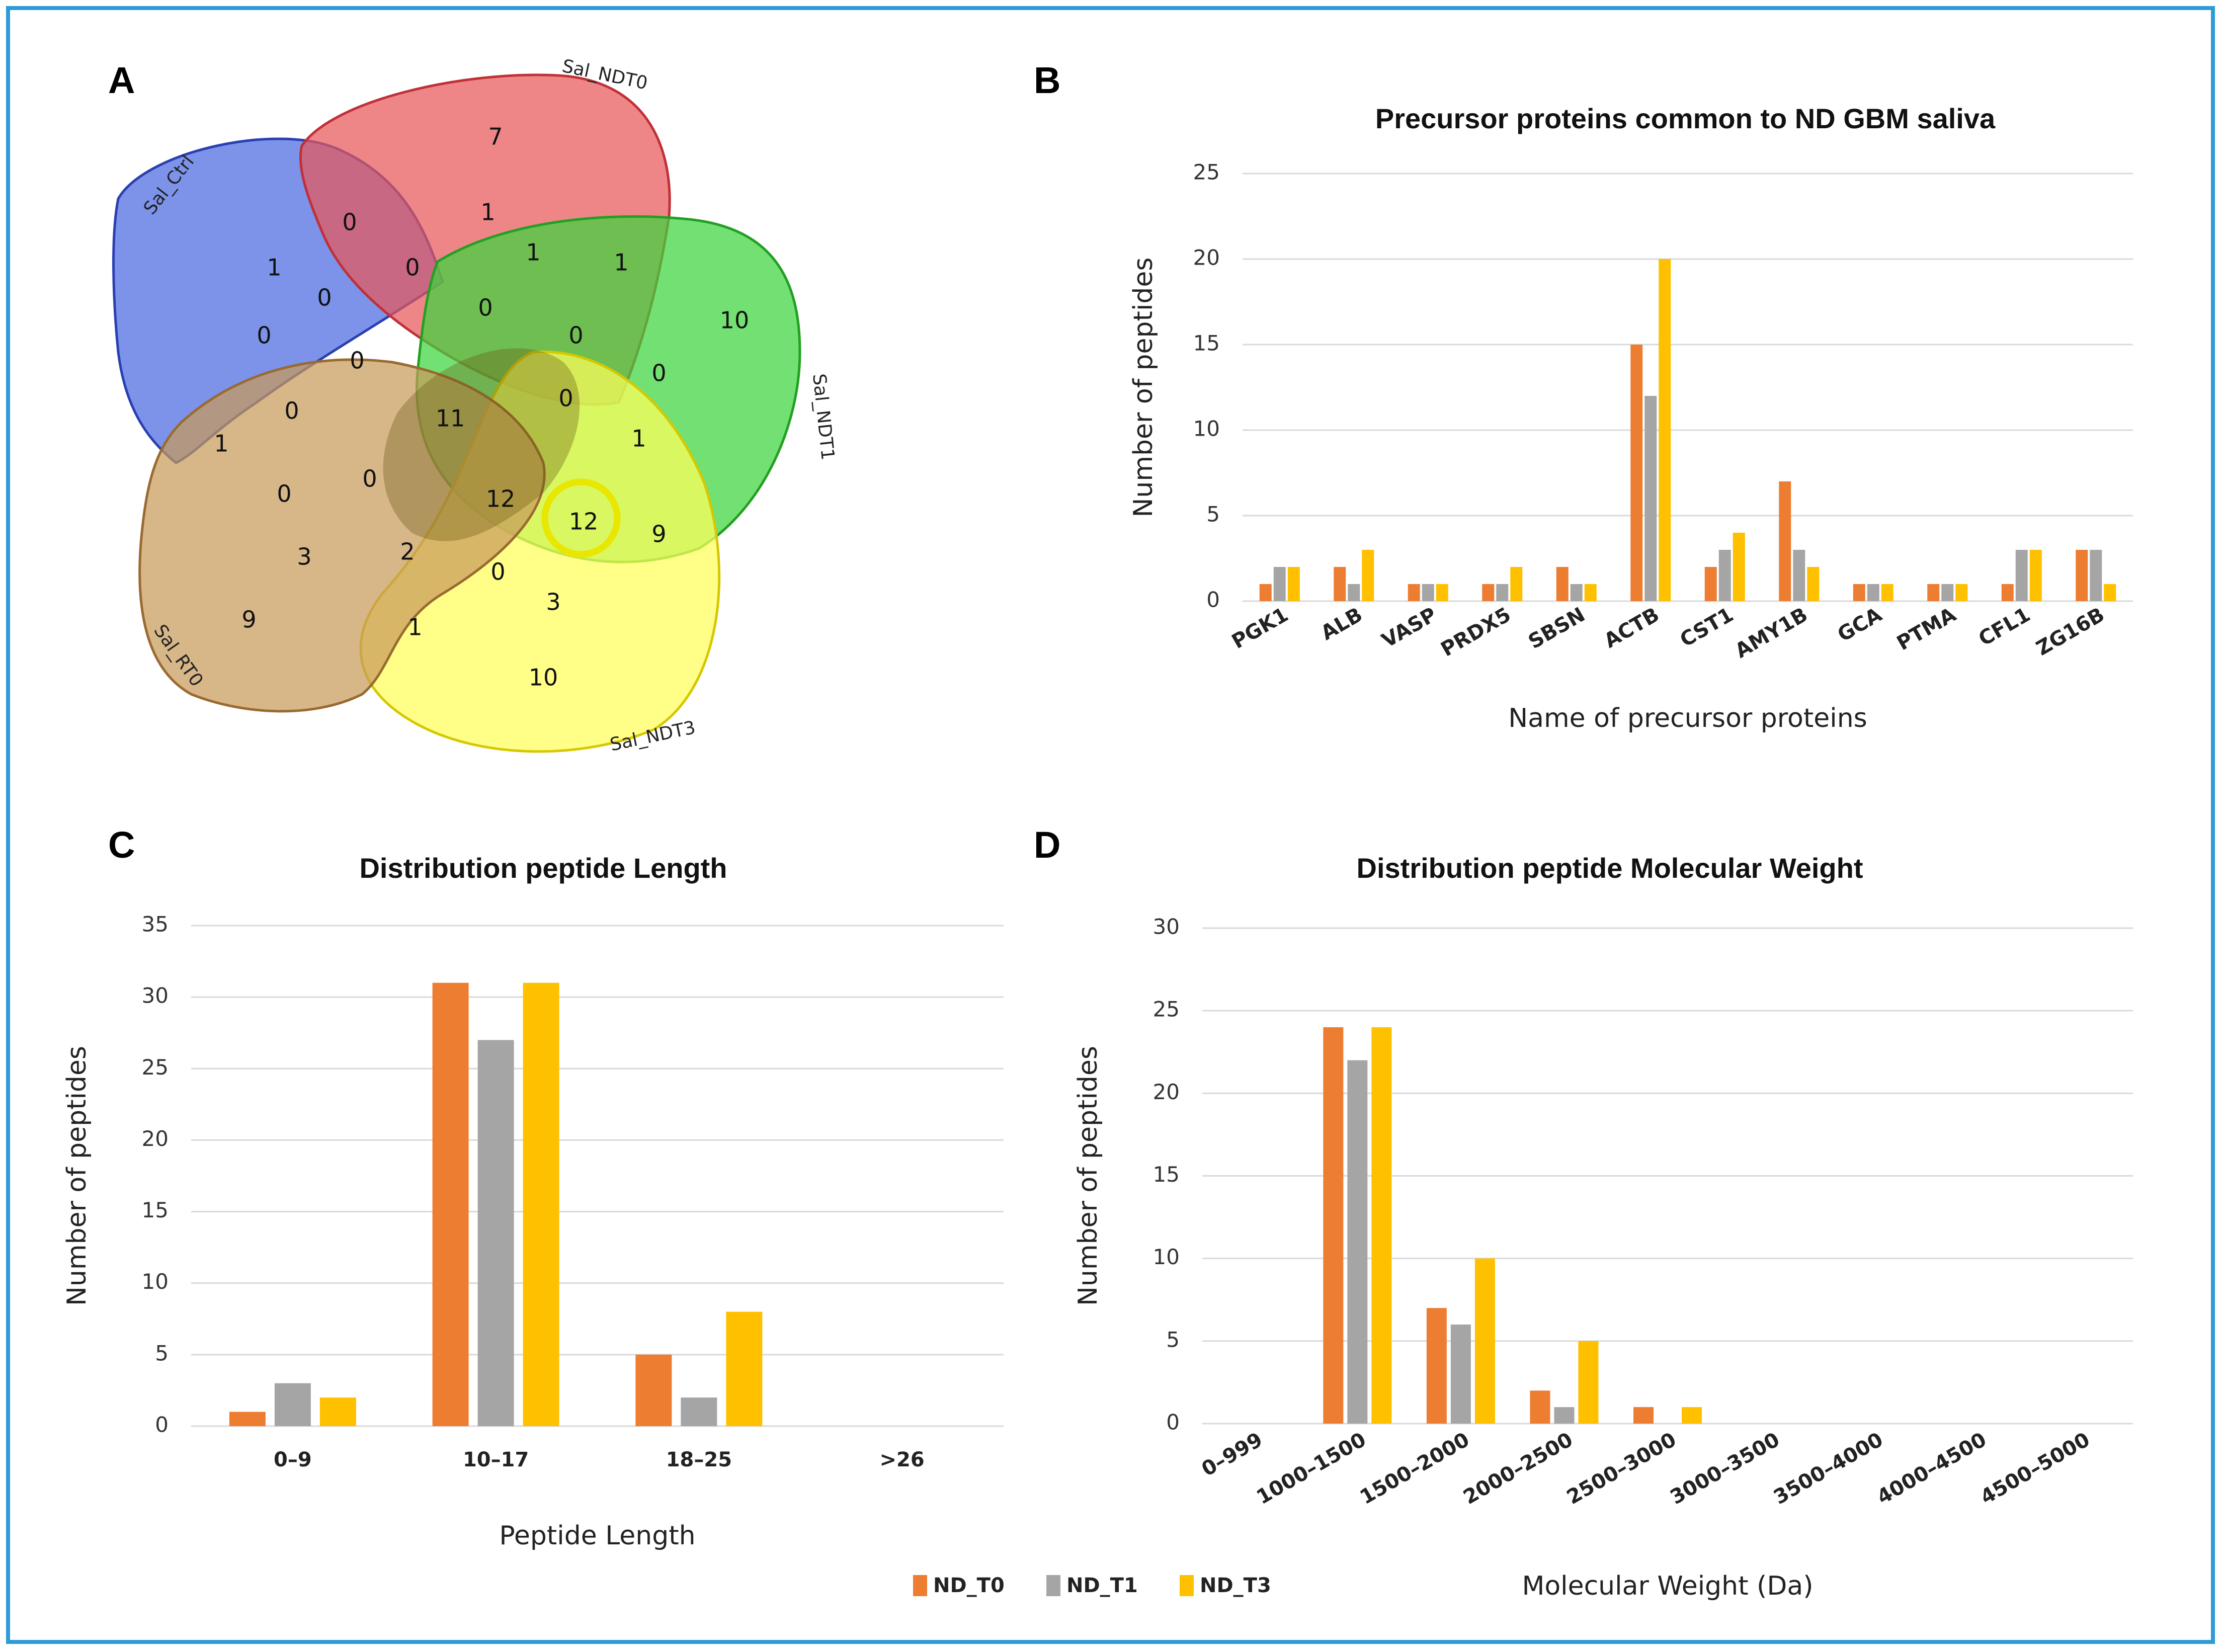  Describe the element at coordinates (1667, 1586) in the screenshot. I see `x-axis-label: Molecular Weight (Da)` at that location.